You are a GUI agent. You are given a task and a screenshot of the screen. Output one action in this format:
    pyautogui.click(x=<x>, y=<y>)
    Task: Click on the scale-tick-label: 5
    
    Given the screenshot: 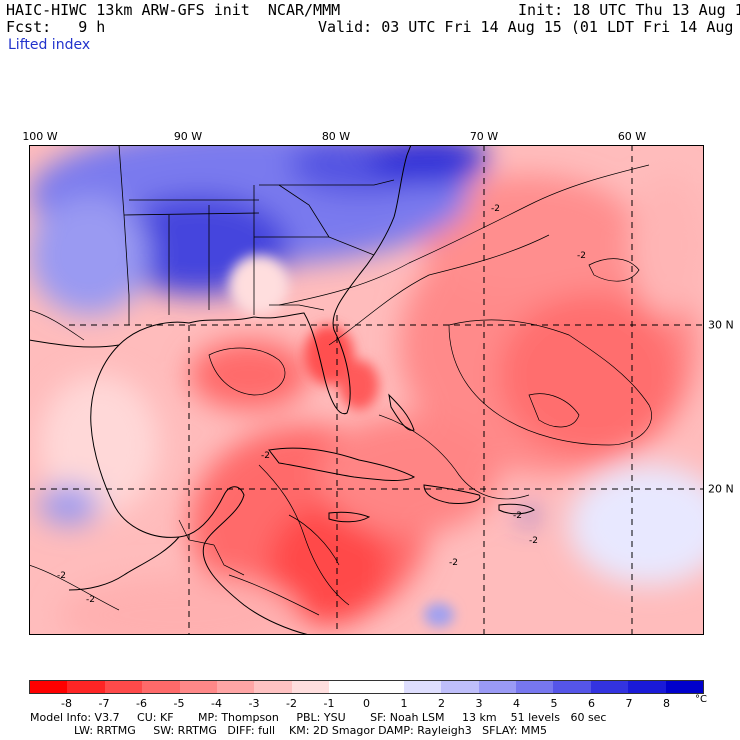 What is the action you would take?
    pyautogui.click(x=554, y=703)
    